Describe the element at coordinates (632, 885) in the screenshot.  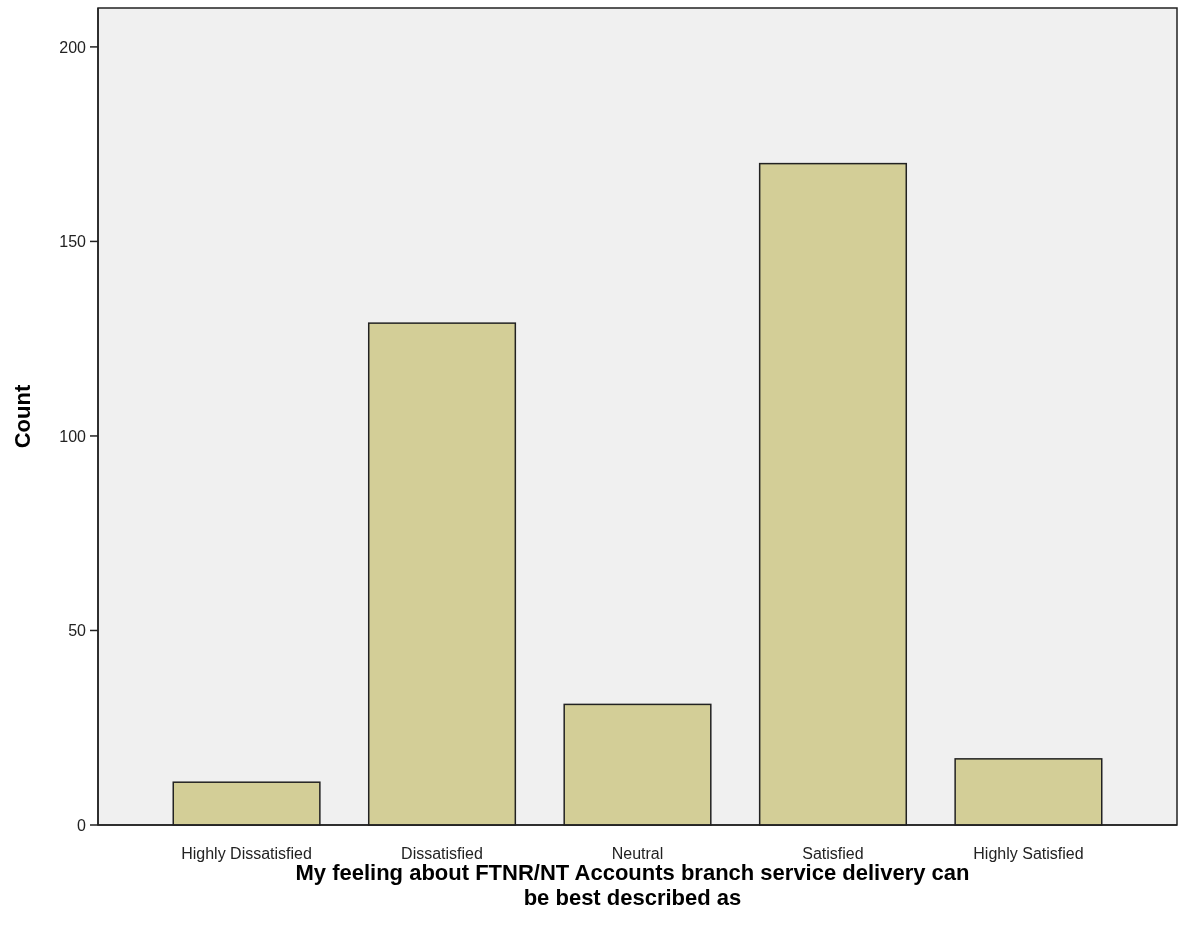
I see `x-axis-title: My feeling about FTNR/NT Accounts branch service delivery can be best described as` at that location.